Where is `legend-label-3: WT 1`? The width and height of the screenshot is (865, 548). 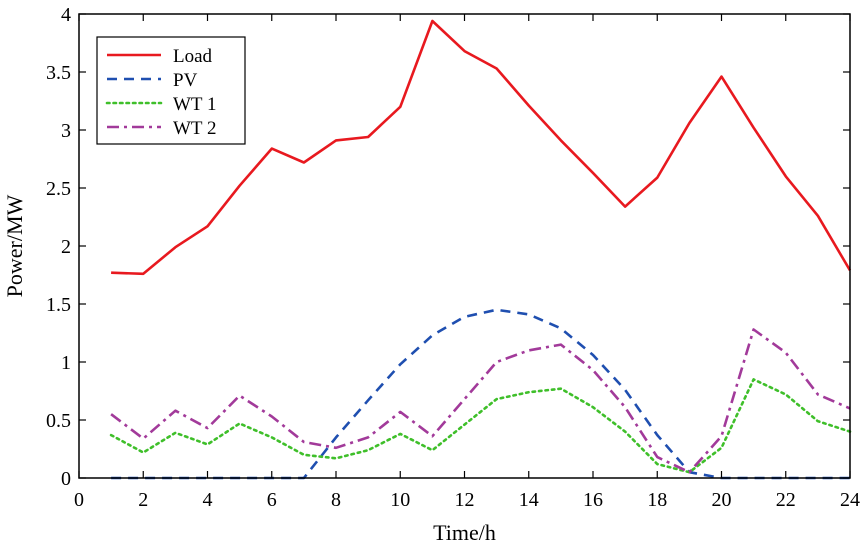
legend-label-3: WT 1 is located at coordinates (194, 104).